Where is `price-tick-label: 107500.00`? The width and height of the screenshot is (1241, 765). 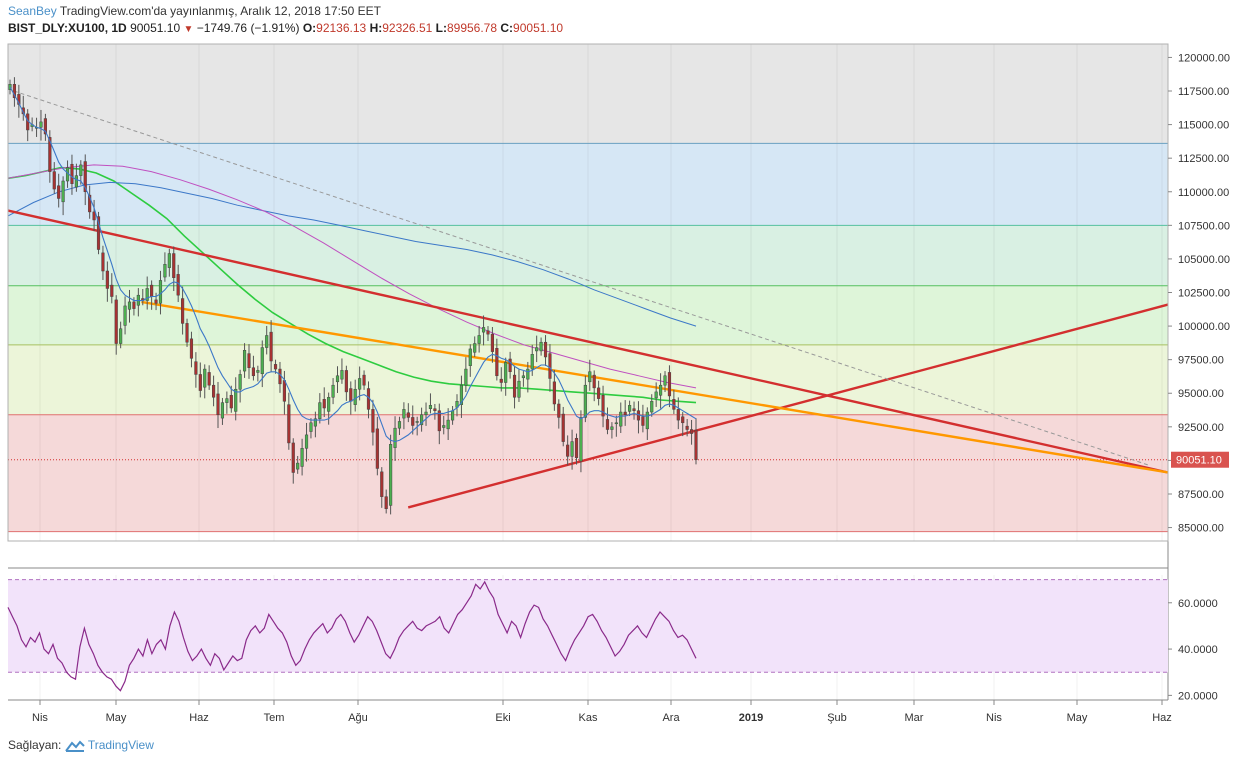 price-tick-label: 107500.00 is located at coordinates (1204, 226).